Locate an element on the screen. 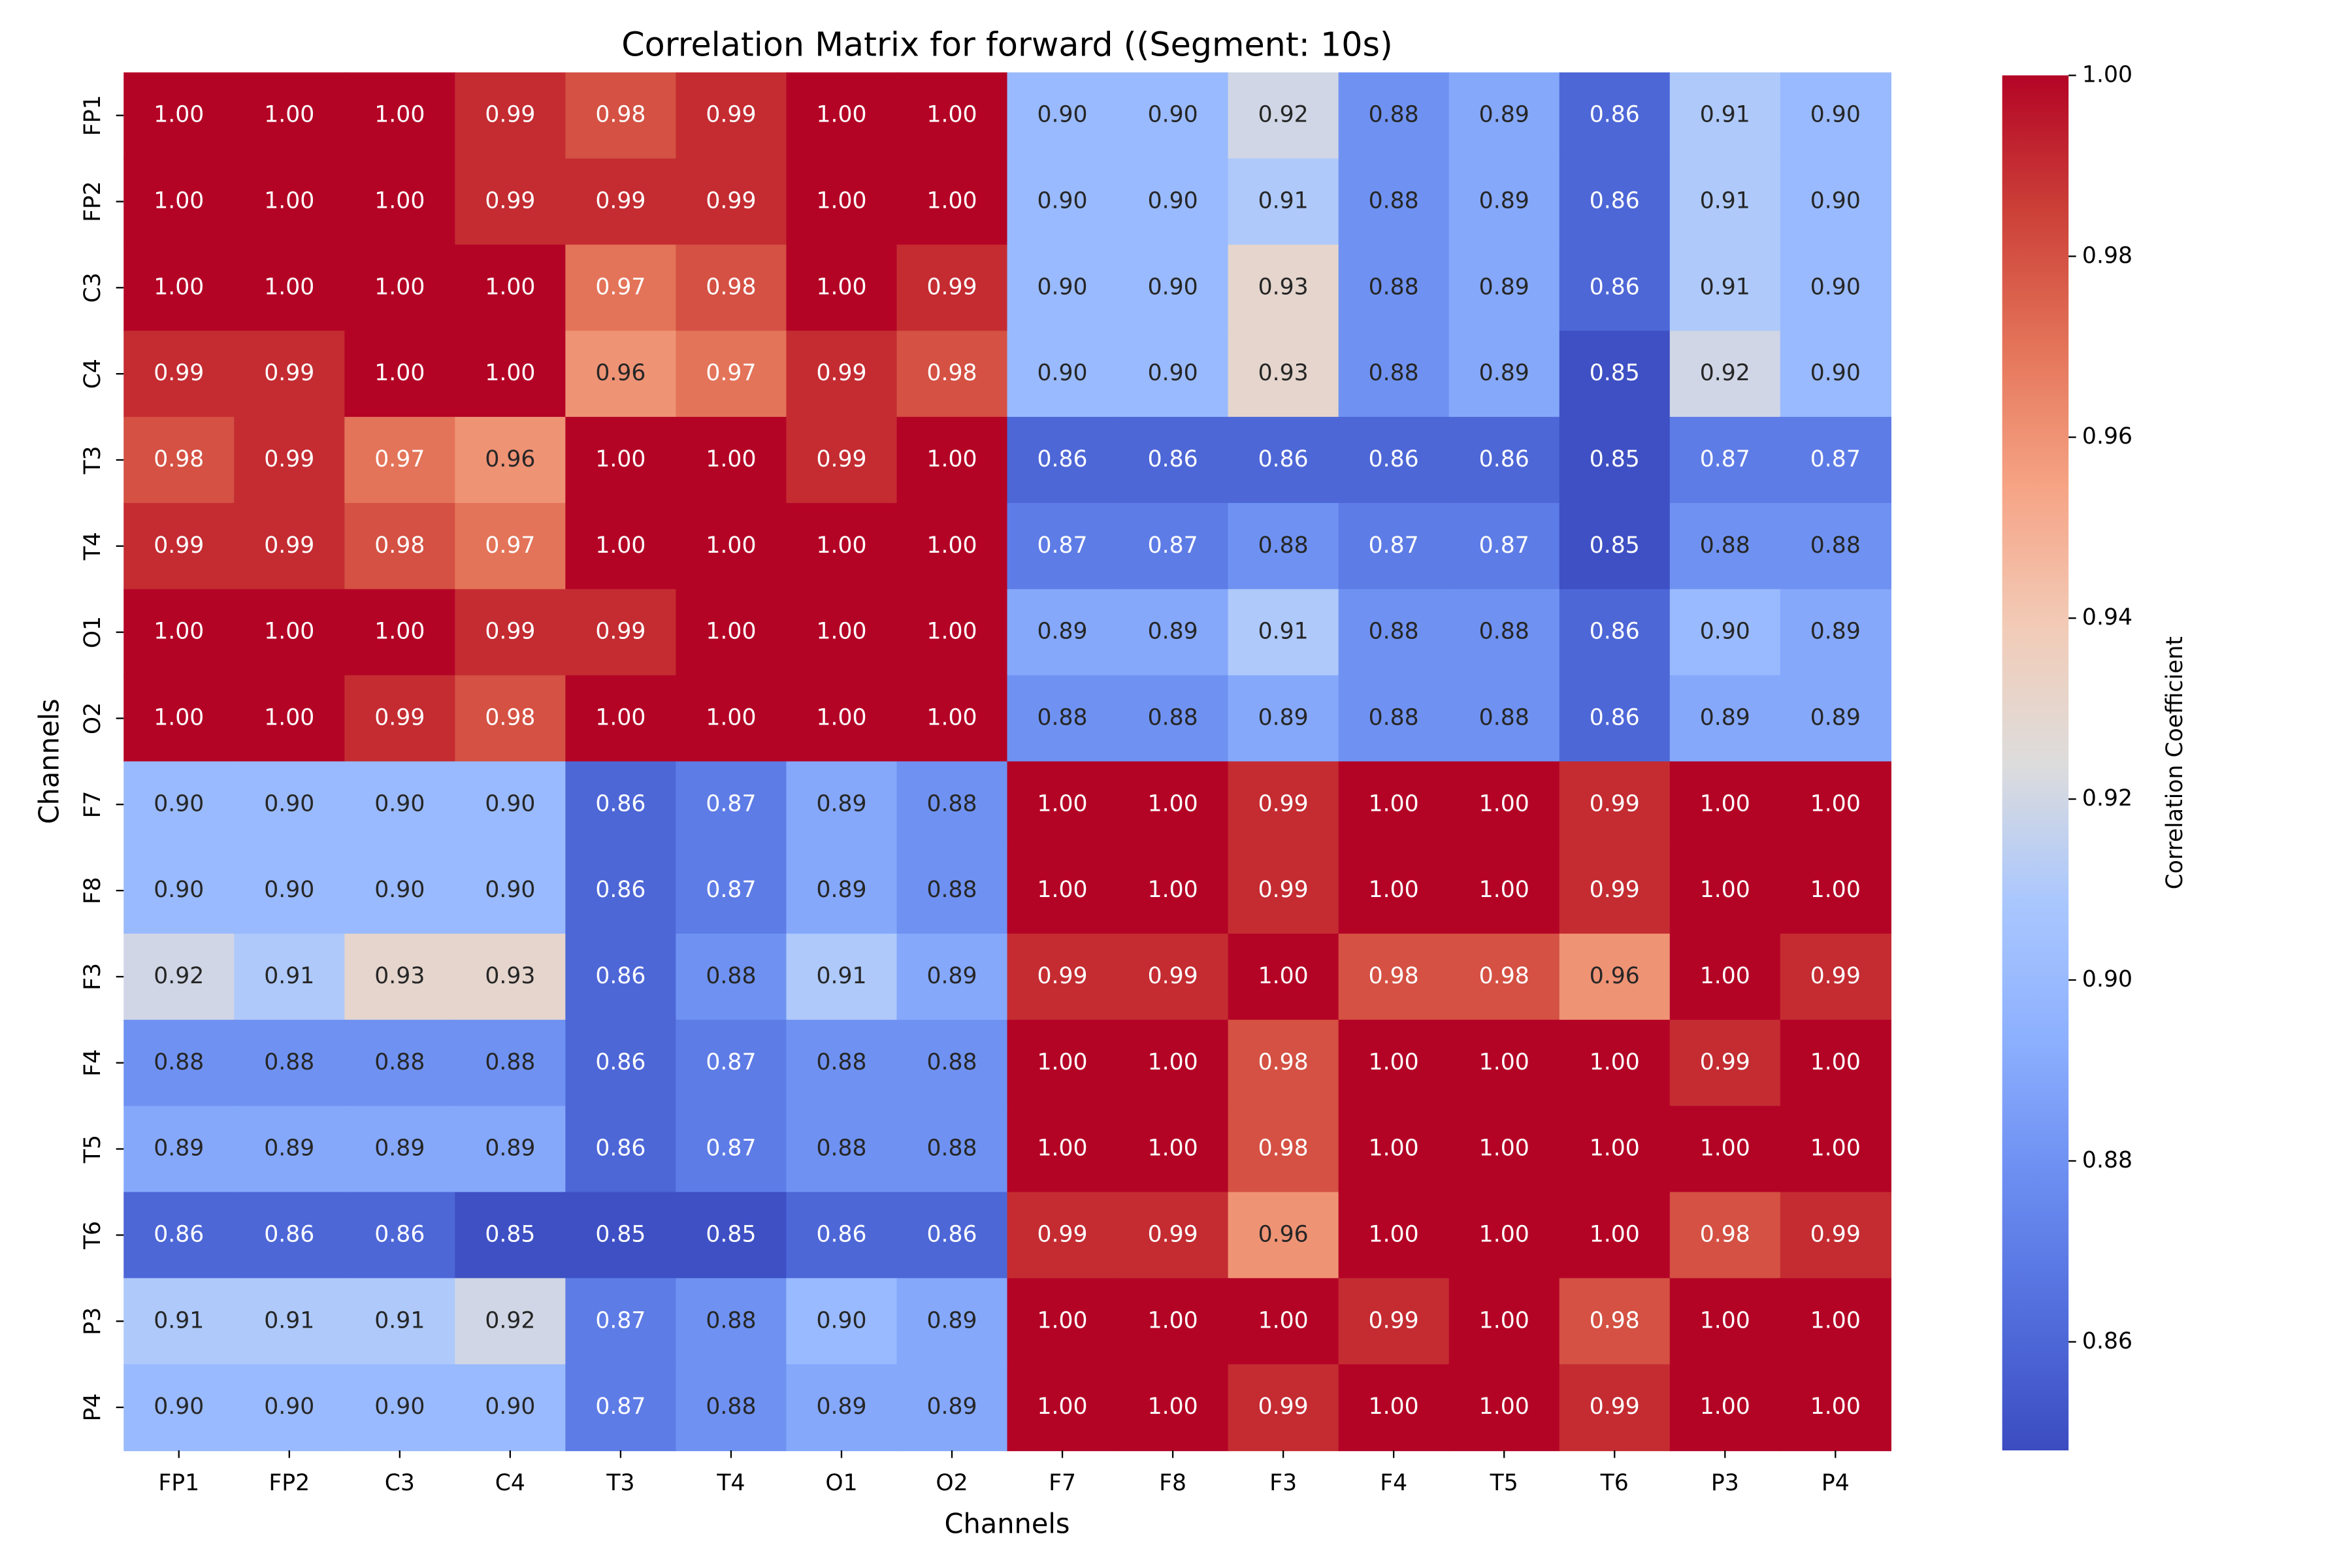 Image resolution: width=2352 pixels, height=1568 pixels. y-tick-label: T4 is located at coordinates (93, 546).